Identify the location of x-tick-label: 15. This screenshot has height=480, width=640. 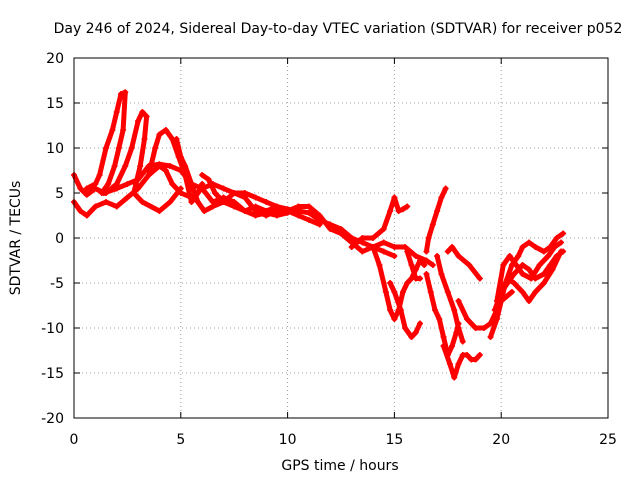
(394, 440).